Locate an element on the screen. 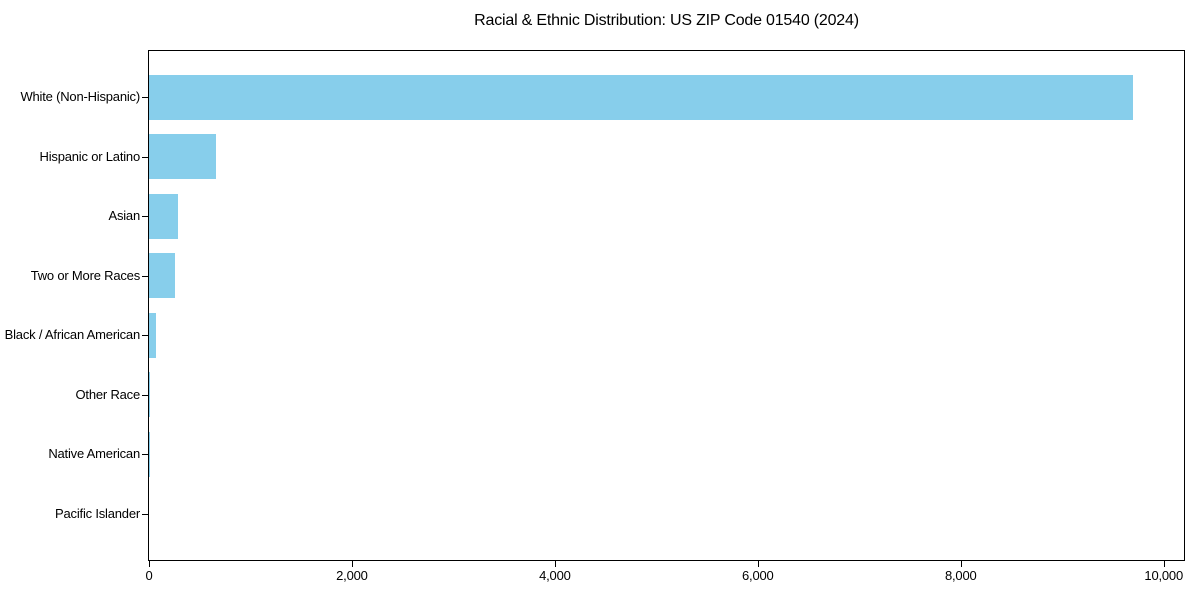  x-tick-label: 4,000 is located at coordinates (555, 575).